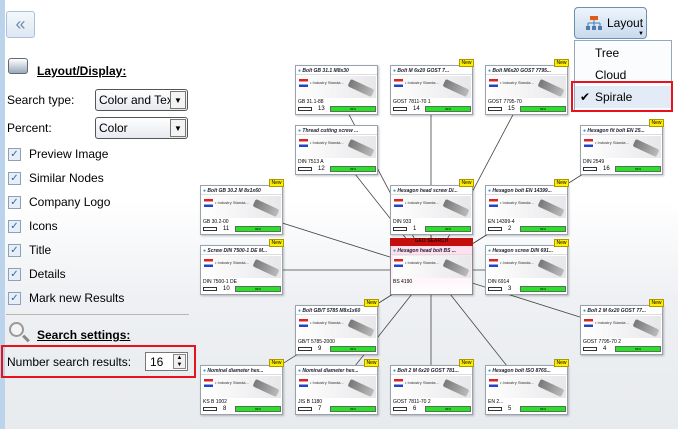  I want to click on layout-menu: Tree Cloud ✔ Spirale, so click(623, 76).